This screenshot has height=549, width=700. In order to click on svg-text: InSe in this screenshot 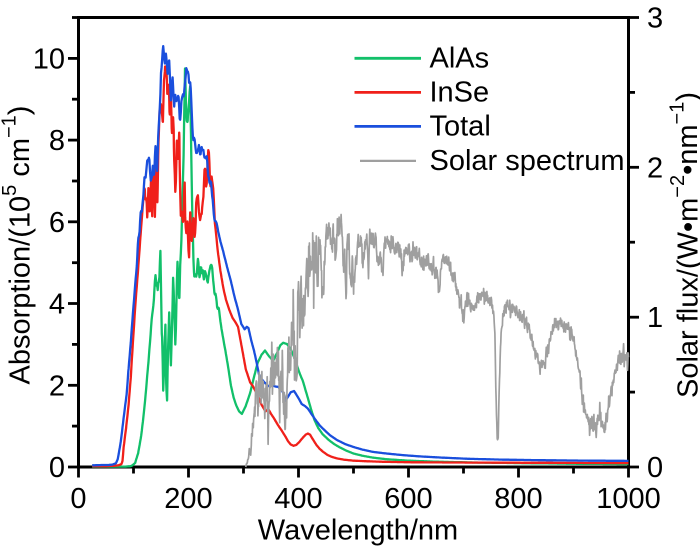, I will do `click(460, 93)`.